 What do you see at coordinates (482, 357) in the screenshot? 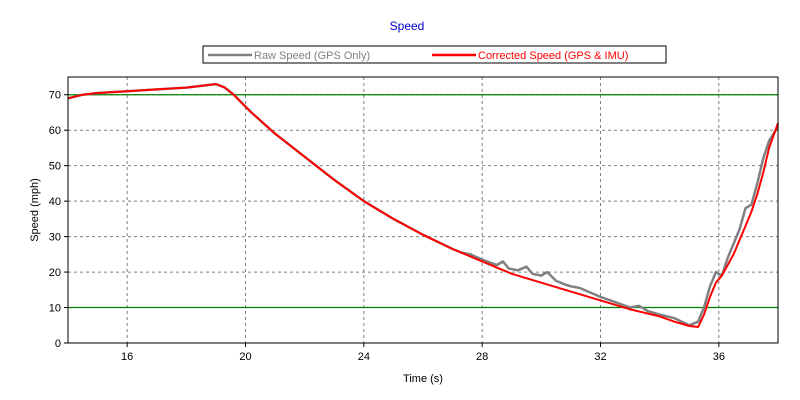
I see `x-tick-label: 28` at bounding box center [482, 357].